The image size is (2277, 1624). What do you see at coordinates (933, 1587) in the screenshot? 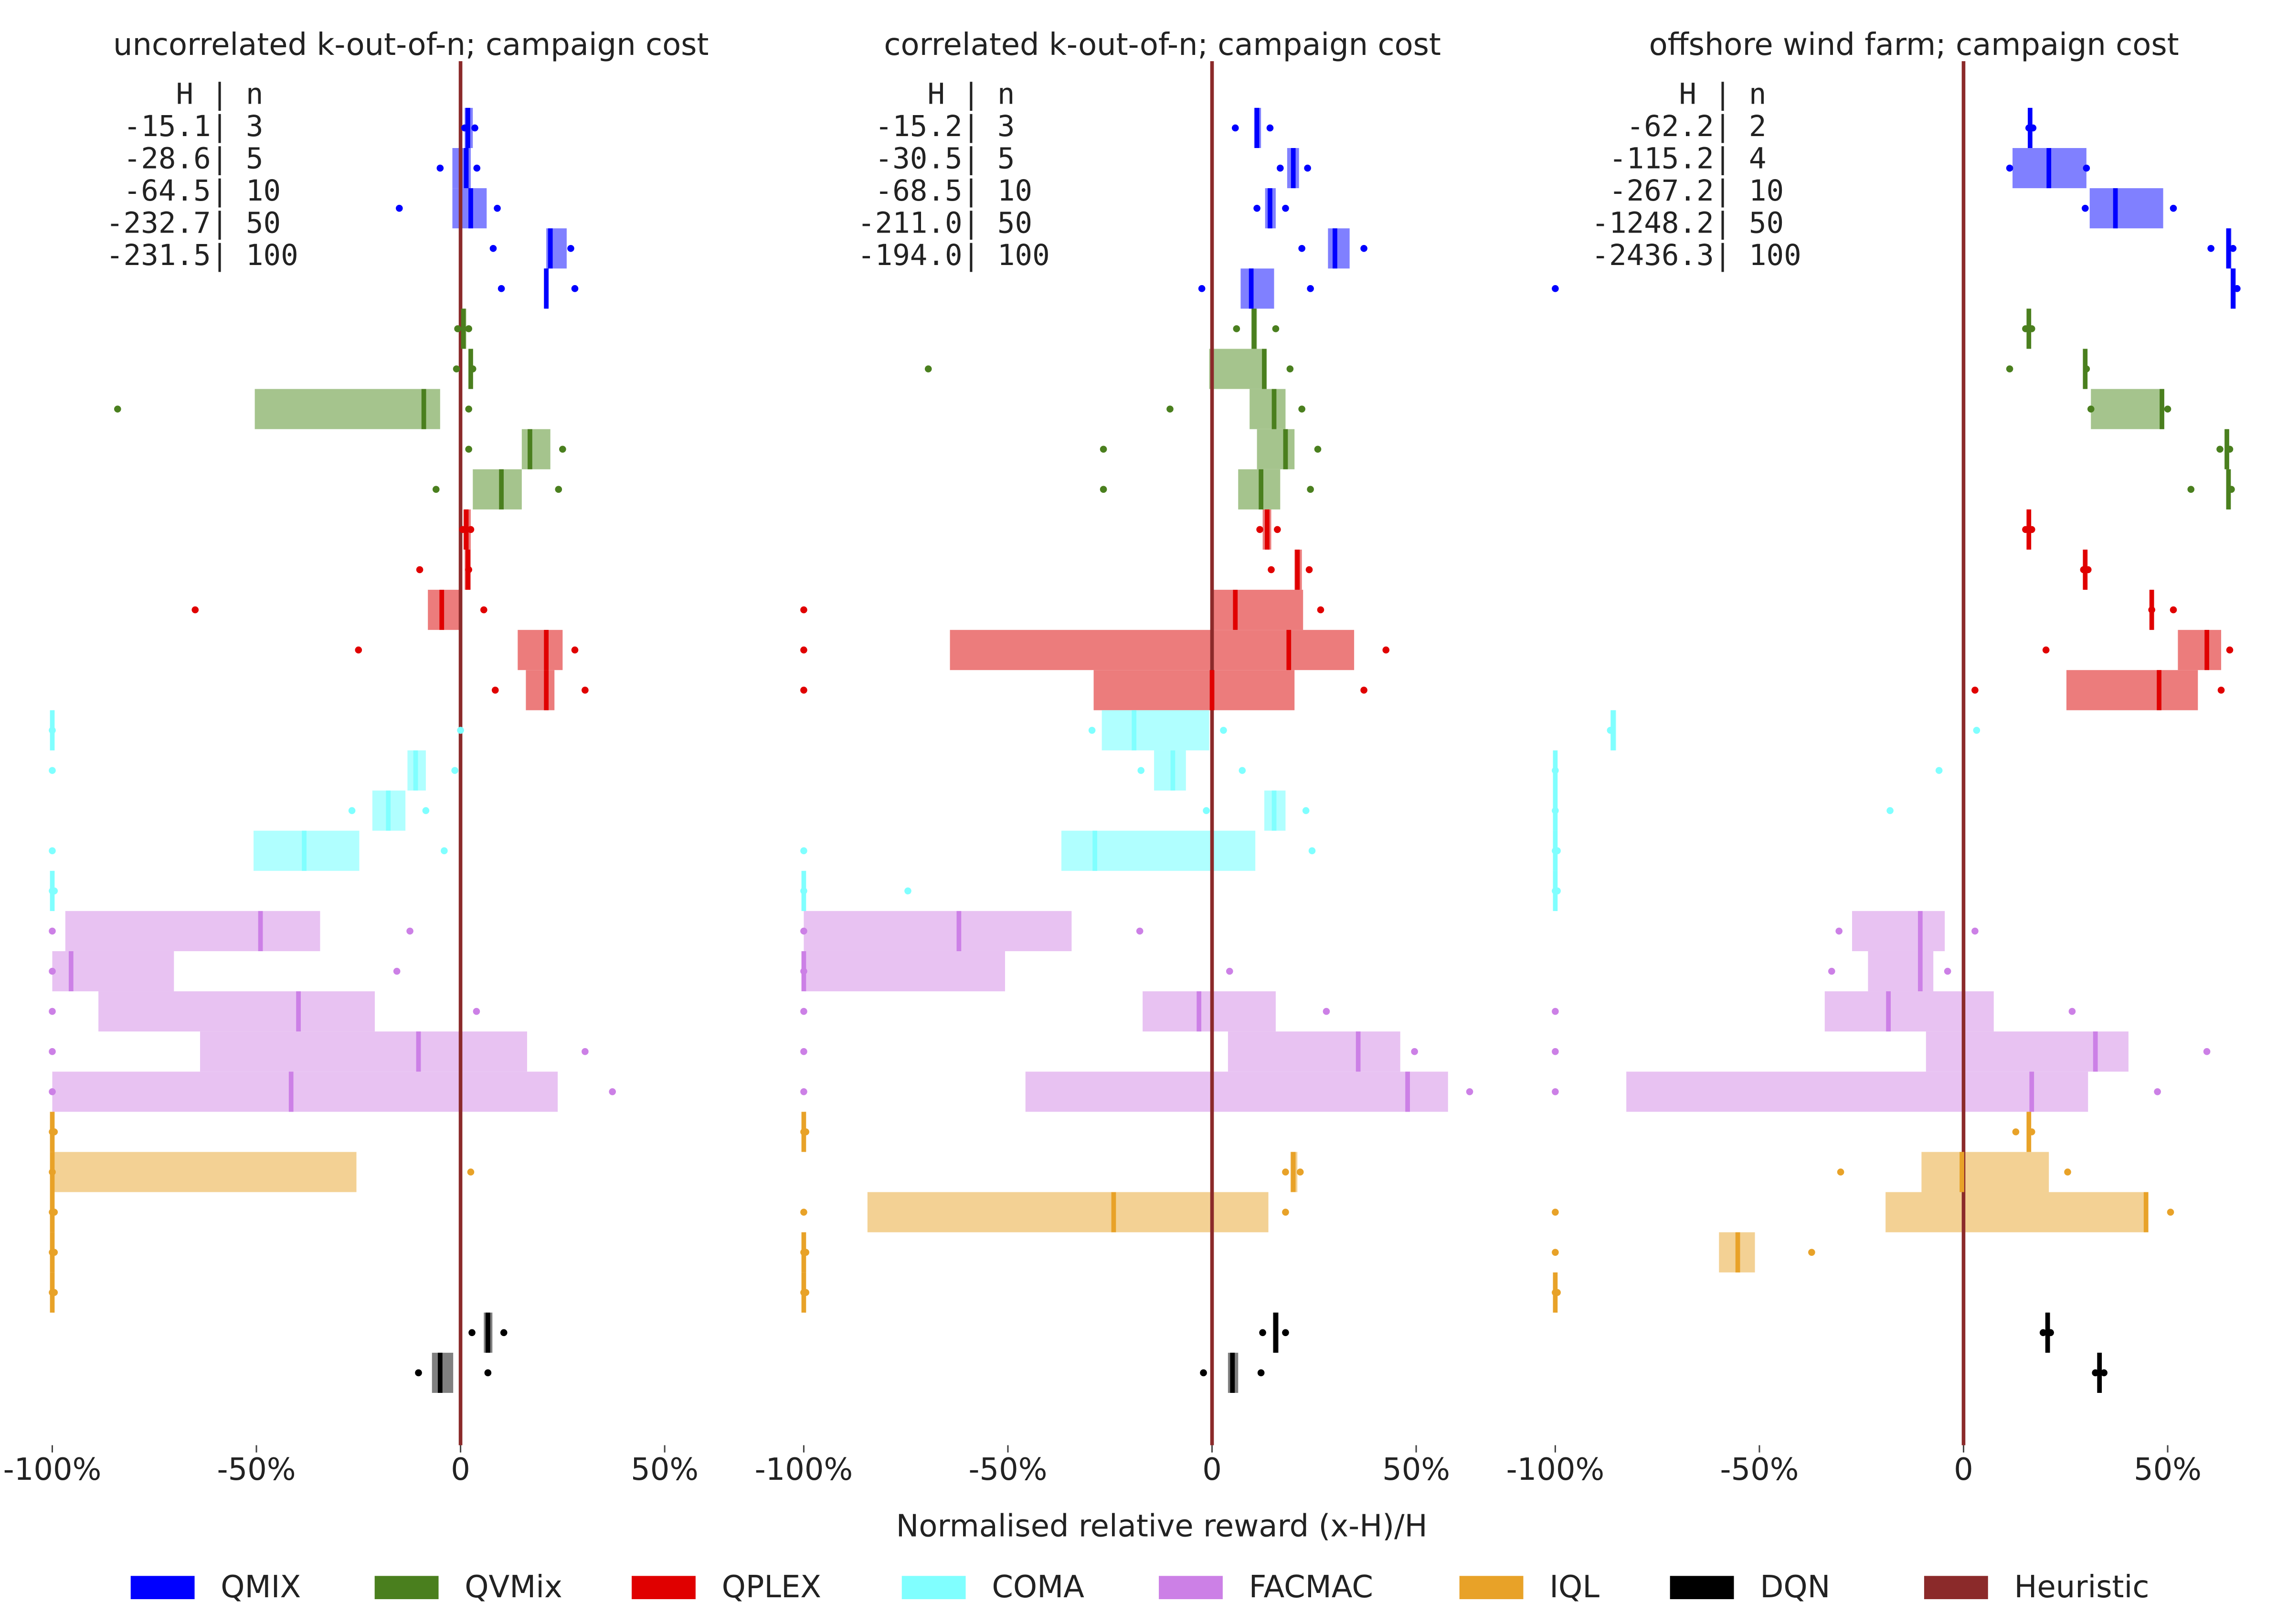
I see `legend-swatch` at bounding box center [933, 1587].